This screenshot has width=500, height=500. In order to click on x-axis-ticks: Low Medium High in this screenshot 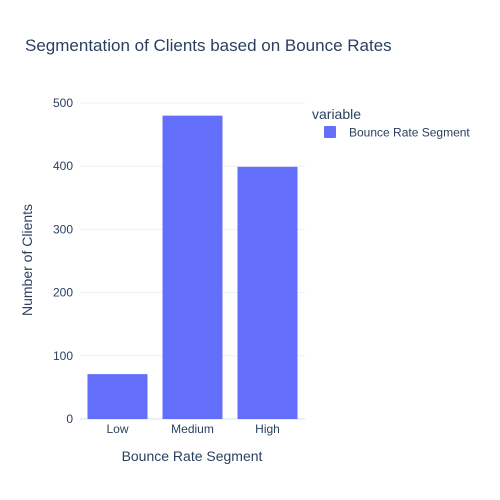, I will do `click(192, 429)`.